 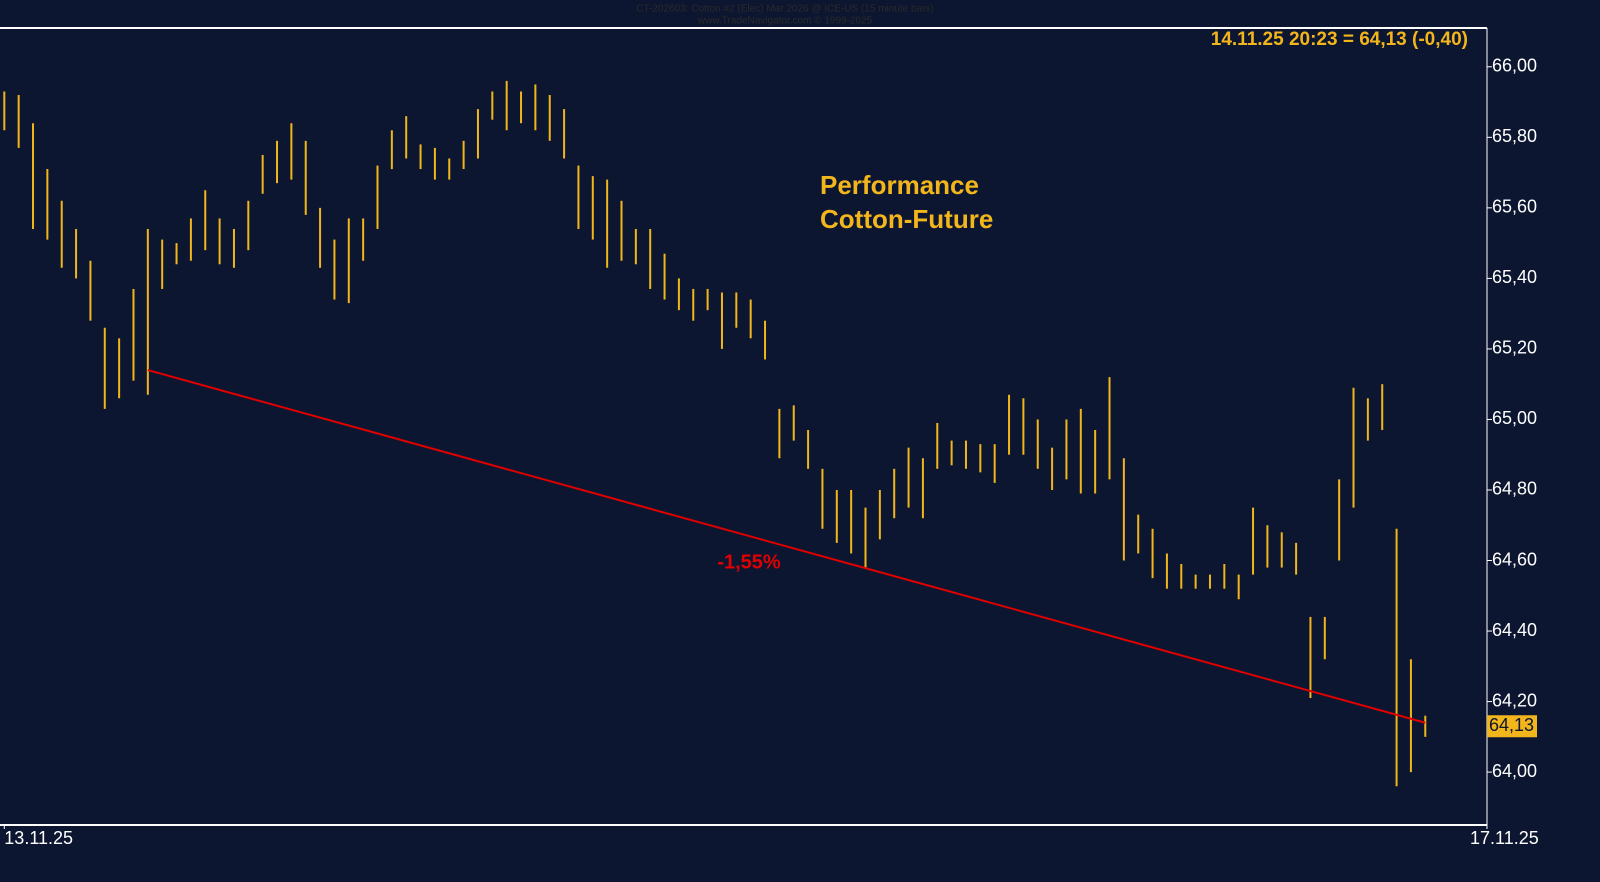 I want to click on y-tick-label: 65,40, so click(x=1514, y=277).